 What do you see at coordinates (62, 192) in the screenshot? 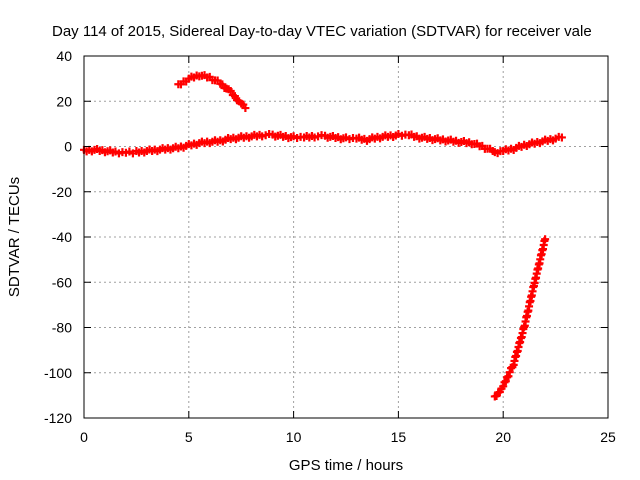
I see `y-tick-label: -20` at bounding box center [62, 192].